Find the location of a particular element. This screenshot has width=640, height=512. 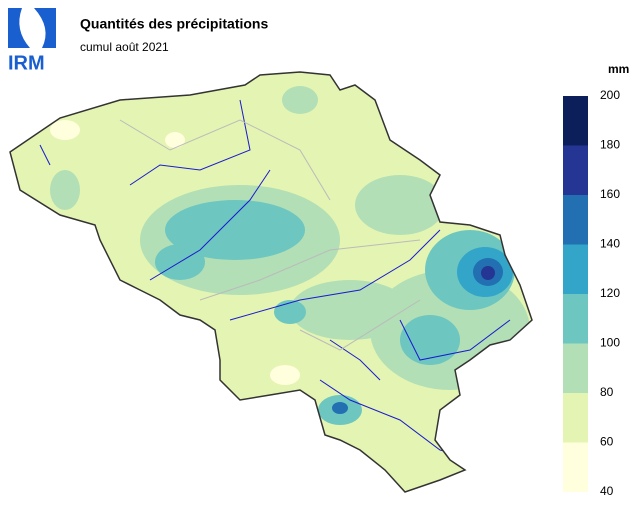

legend-tick-label: 60 is located at coordinates (607, 442).